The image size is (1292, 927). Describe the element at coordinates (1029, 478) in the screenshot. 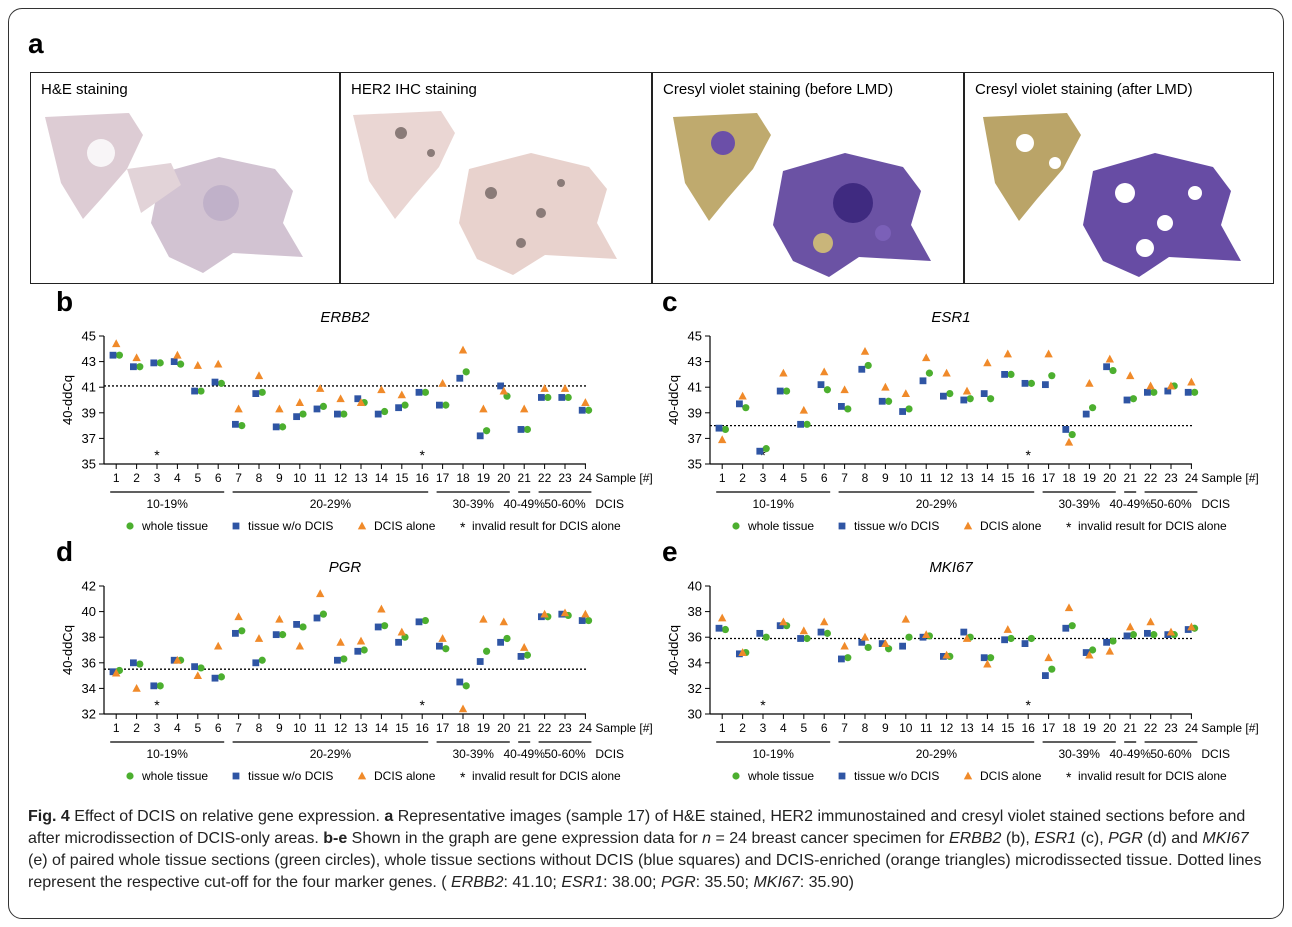

I see `x-tick-label: 16` at that location.